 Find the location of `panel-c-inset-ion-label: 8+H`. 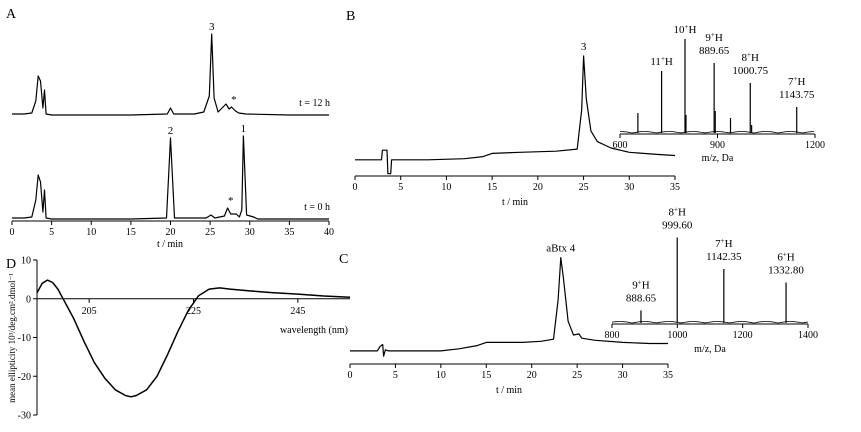

panel-c-inset-ion-label: 8+H is located at coordinates (676, 212).